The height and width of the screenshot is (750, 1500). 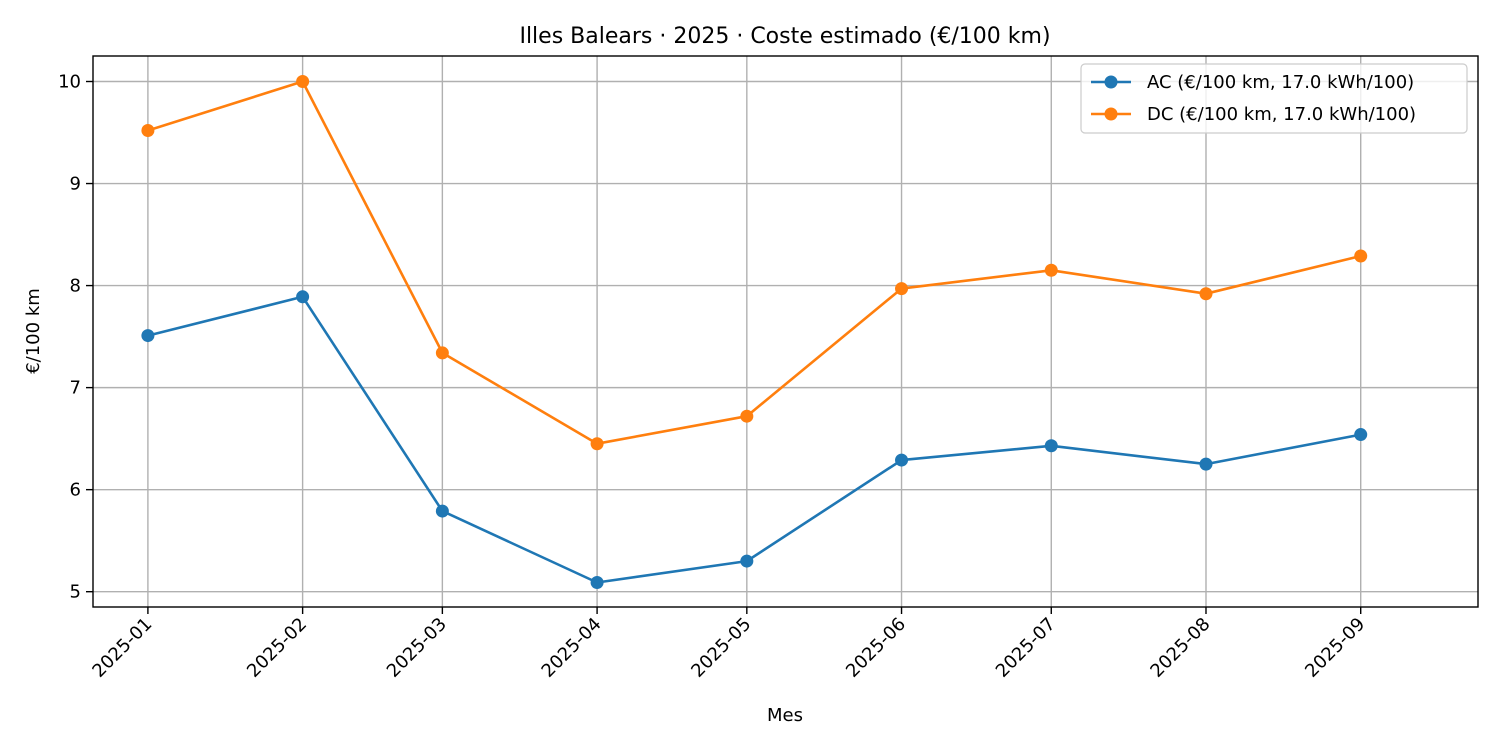 I want to click on legend-label: AC (€/100 km, 17.0 kWh/100), so click(x=1280, y=82).